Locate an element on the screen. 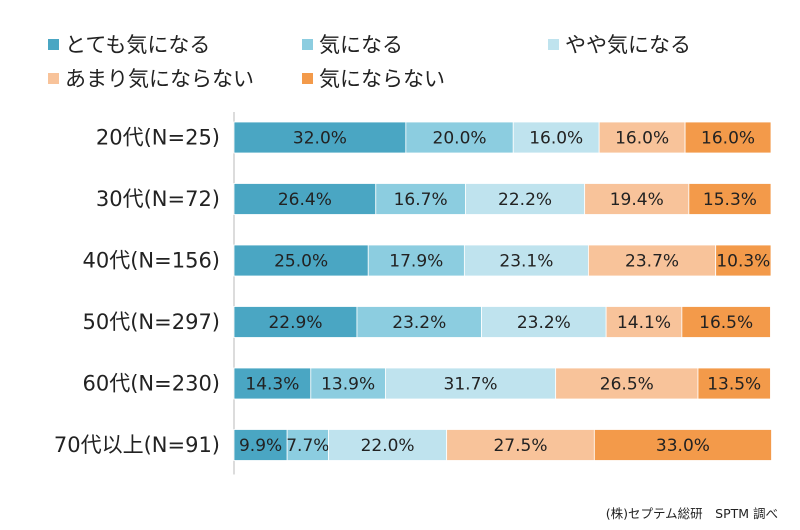  data-label: 32.0% is located at coordinates (320, 139).